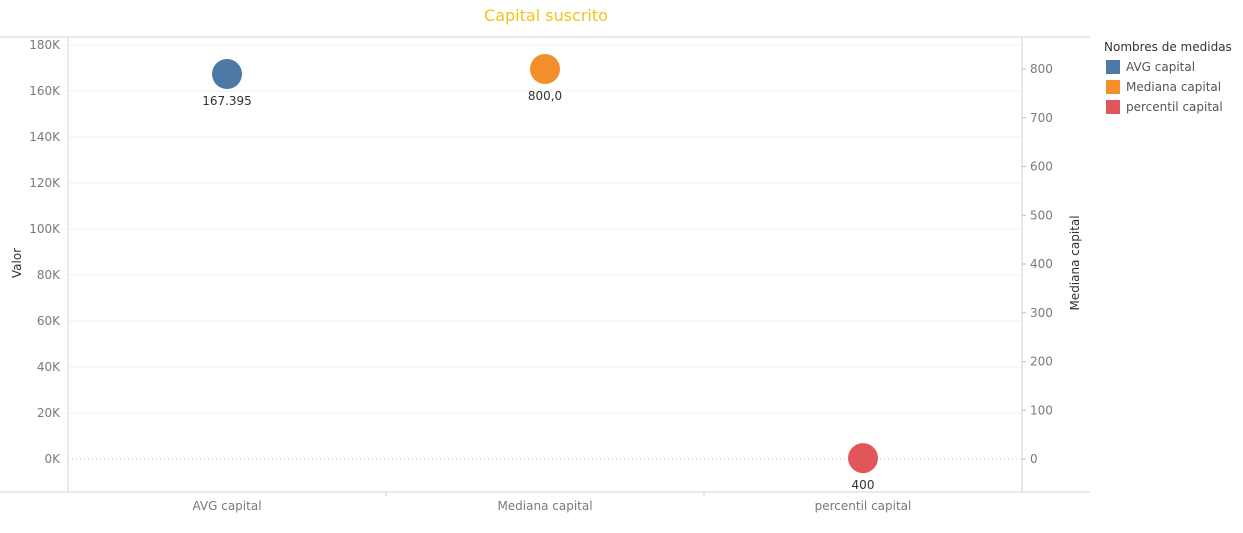 This screenshot has width=1243, height=533. Describe the element at coordinates (17, 263) in the screenshot. I see `left-axis-title: Valor` at that location.